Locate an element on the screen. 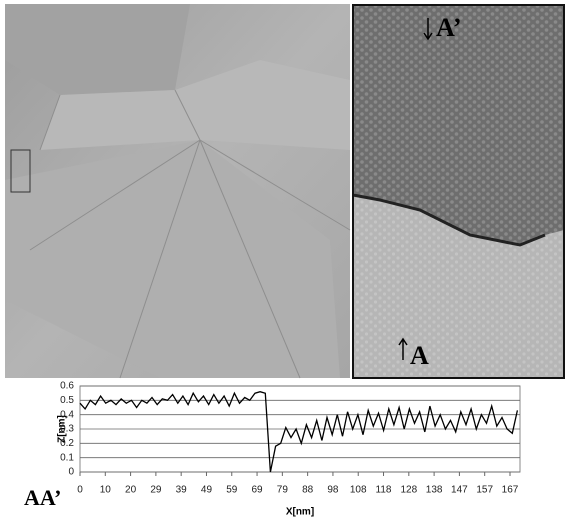 Image resolution: width=566 pixels, height=526 pixels. y-tick-label: 0.5 is located at coordinates (67, 400).